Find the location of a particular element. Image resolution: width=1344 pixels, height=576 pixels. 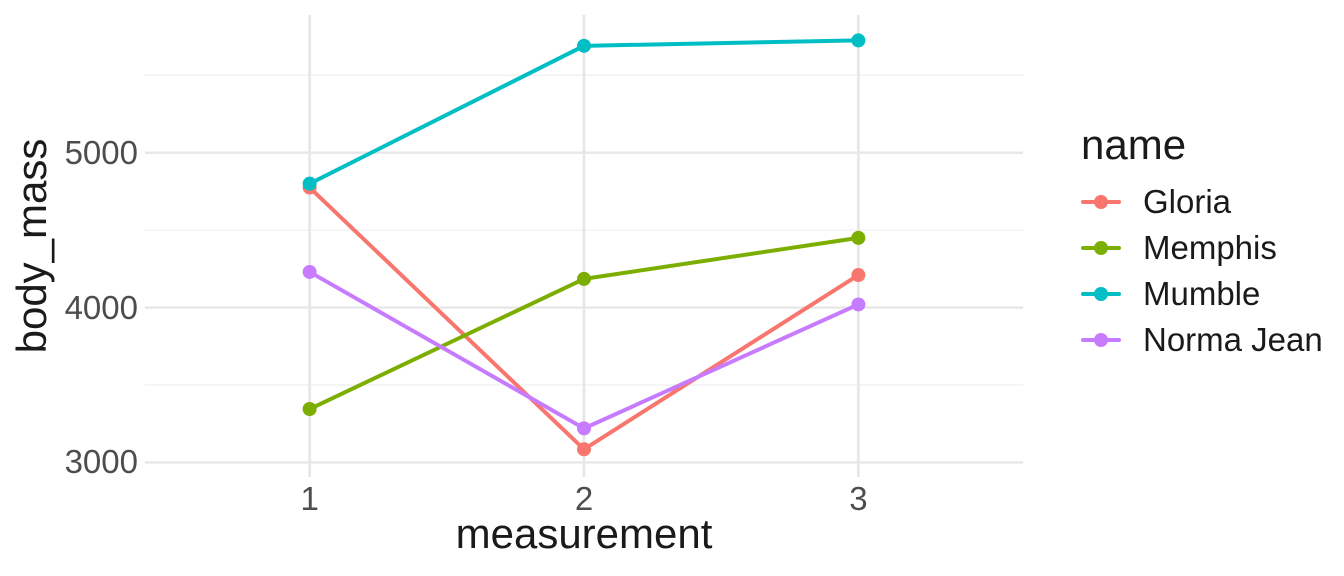

legend-item-mumble: Mumble is located at coordinates (1202, 294).